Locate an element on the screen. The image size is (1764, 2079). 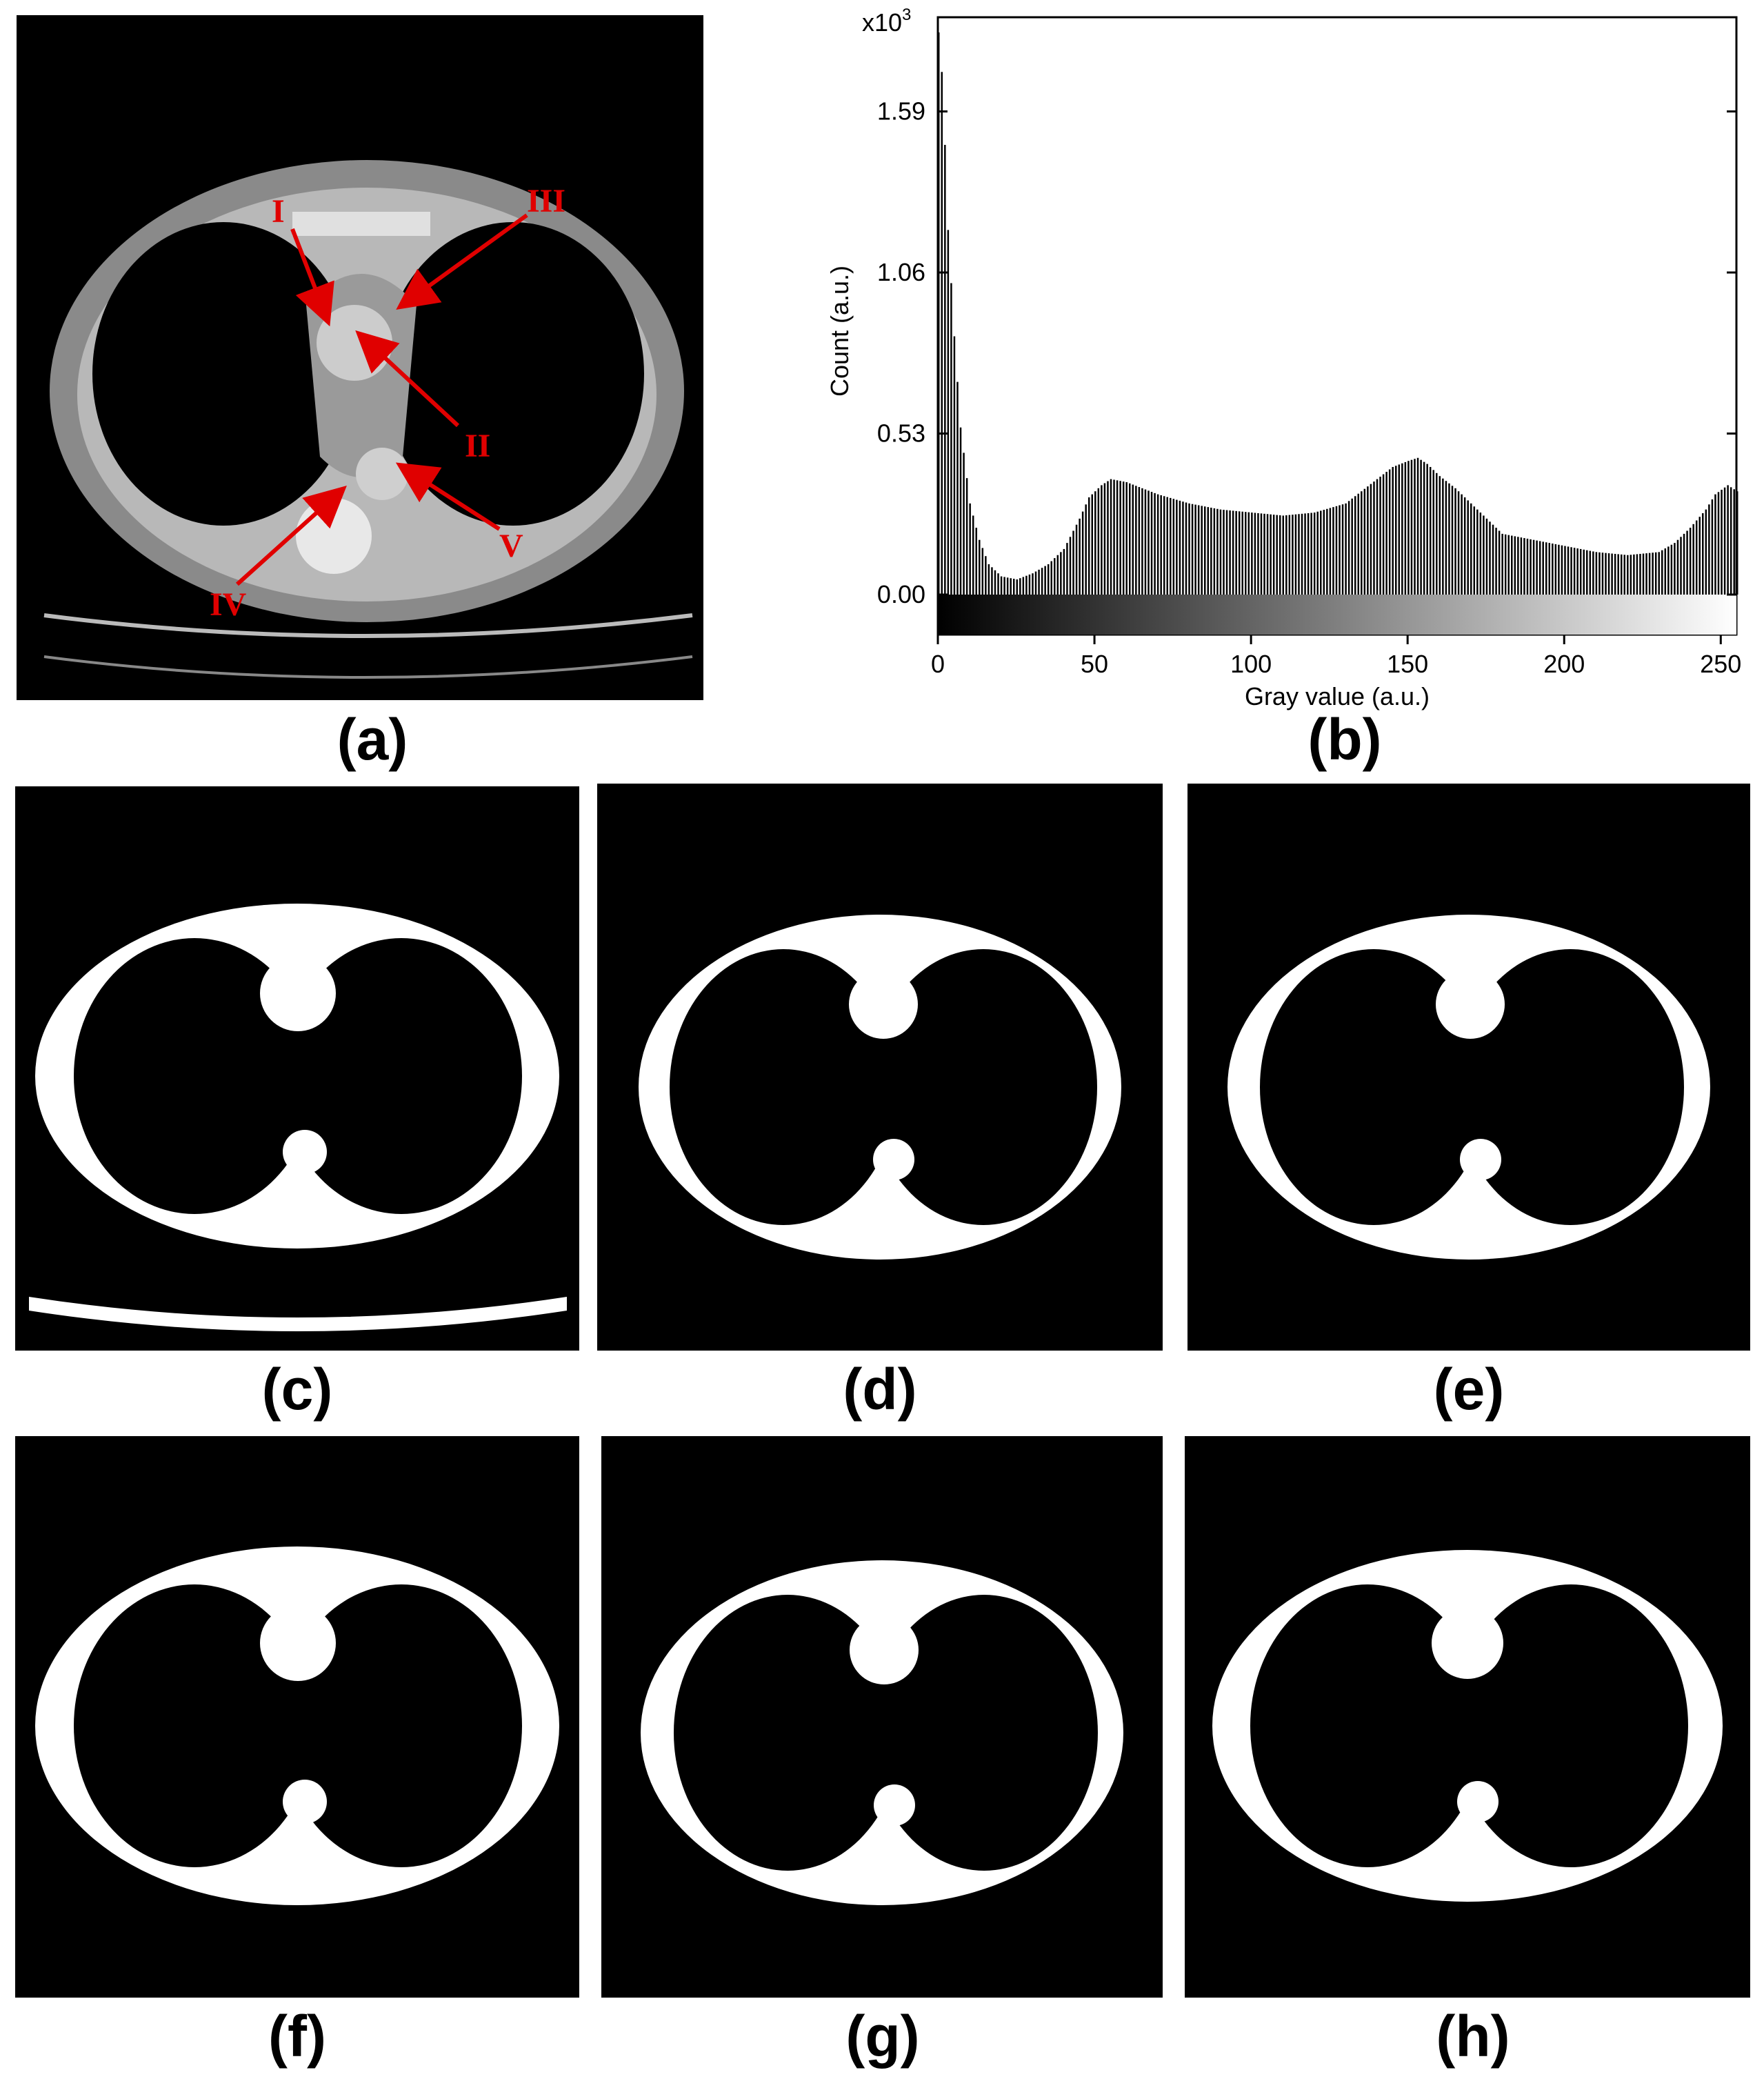
x-tick-label: 250 is located at coordinates (1721, 664).